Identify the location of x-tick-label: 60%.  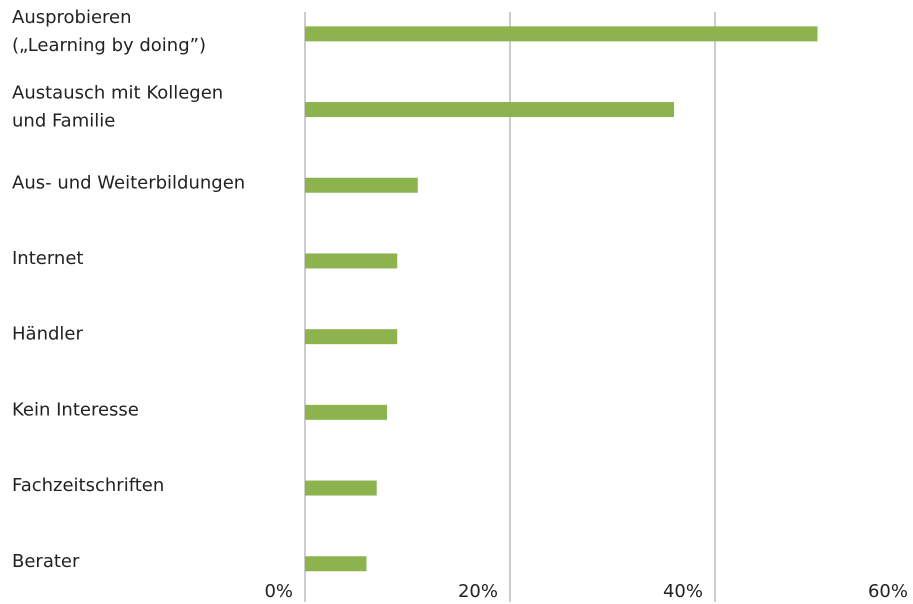
(888, 591).